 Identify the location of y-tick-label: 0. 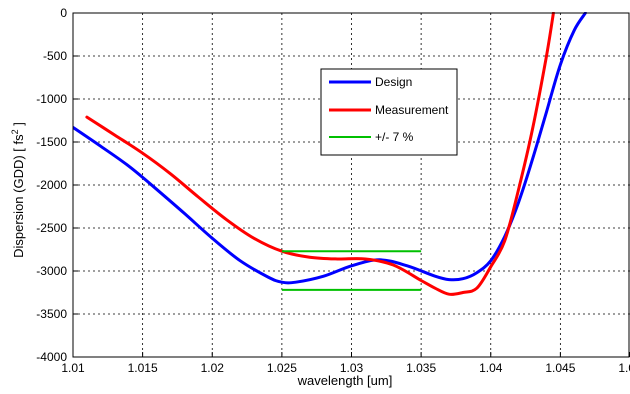
(63, 13).